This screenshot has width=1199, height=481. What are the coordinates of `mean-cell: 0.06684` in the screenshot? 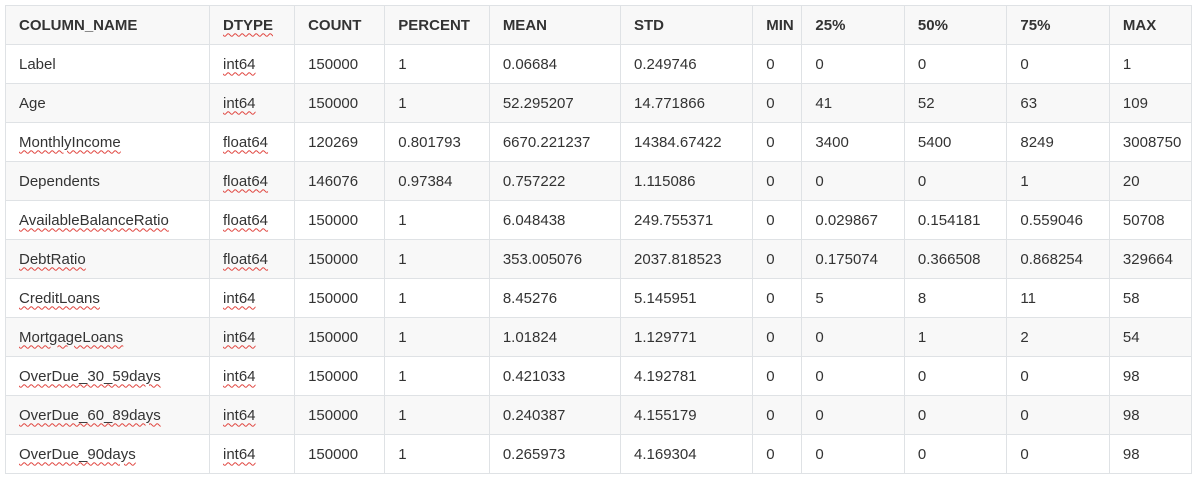 It's located at (555, 64).